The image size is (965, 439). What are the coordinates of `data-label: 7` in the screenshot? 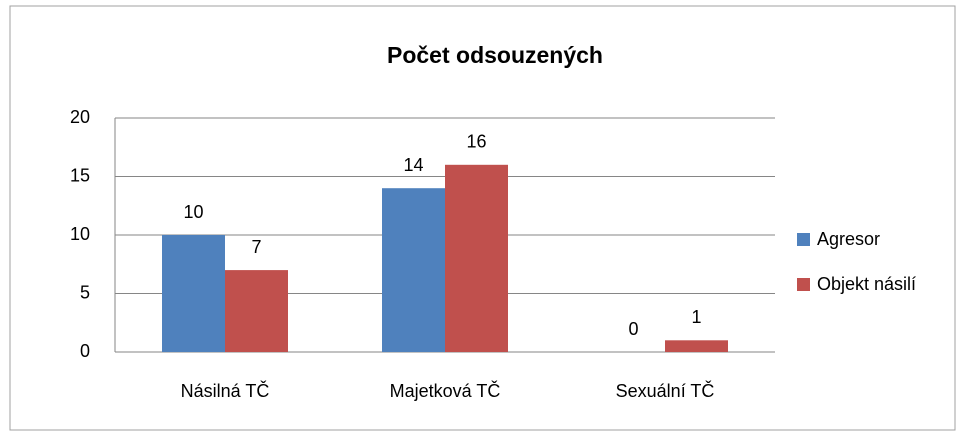 It's located at (256, 247).